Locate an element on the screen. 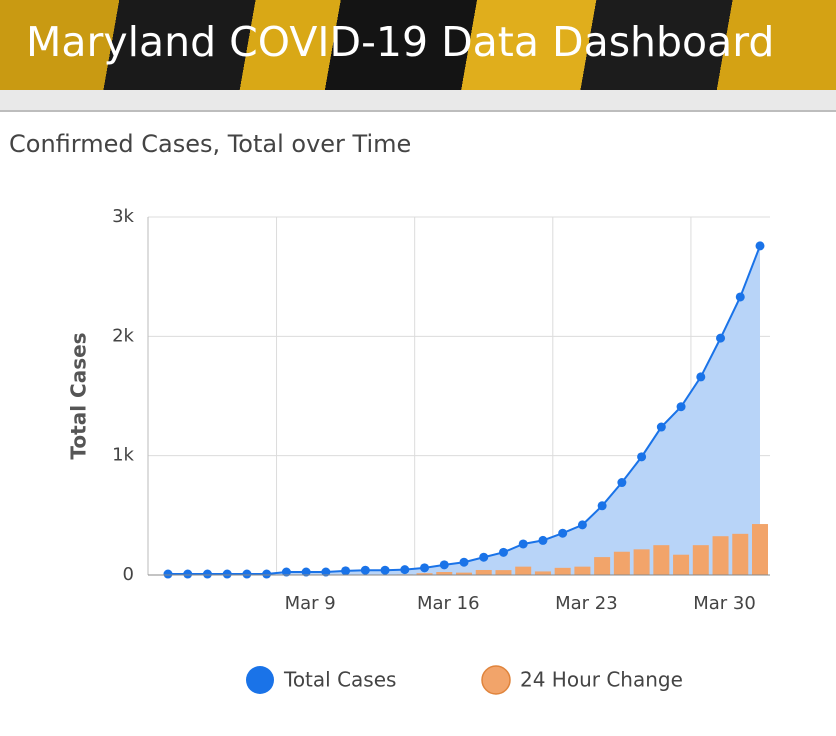  y-tick-label: 3k is located at coordinates (123, 216).